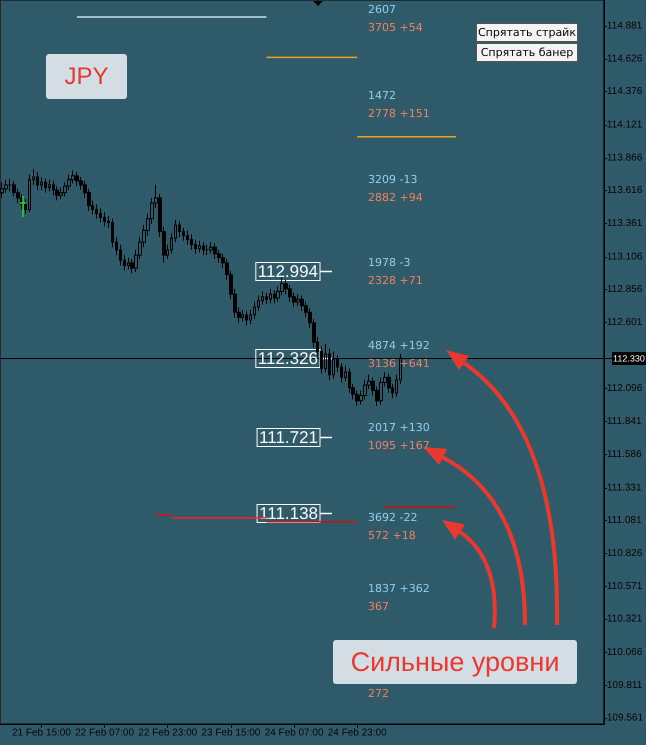 This screenshot has height=745, width=646. Describe the element at coordinates (629, 359) in the screenshot. I see `ref-line-label: 112.330` at that location.